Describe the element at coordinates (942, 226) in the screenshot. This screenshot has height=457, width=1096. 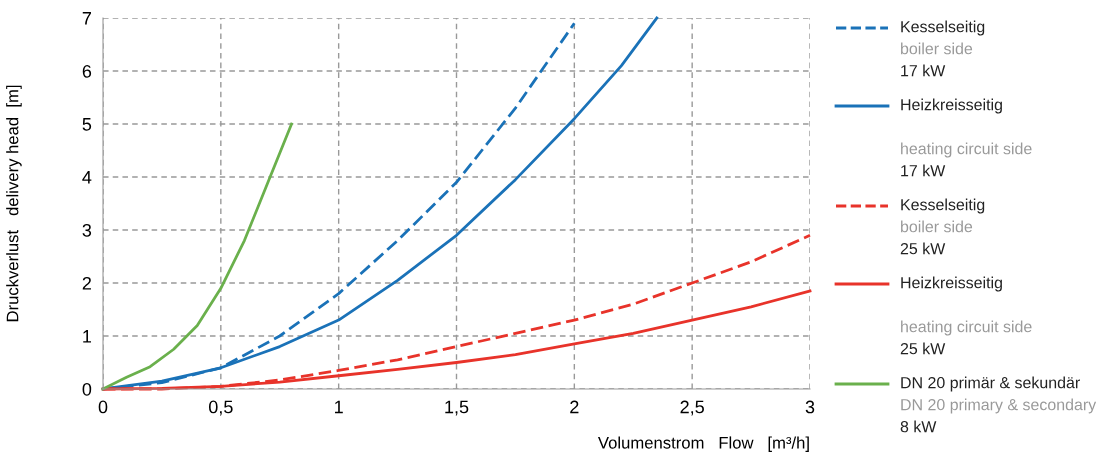
I see `legend-label: Kesselseitig boiler side 25 kW` at that location.